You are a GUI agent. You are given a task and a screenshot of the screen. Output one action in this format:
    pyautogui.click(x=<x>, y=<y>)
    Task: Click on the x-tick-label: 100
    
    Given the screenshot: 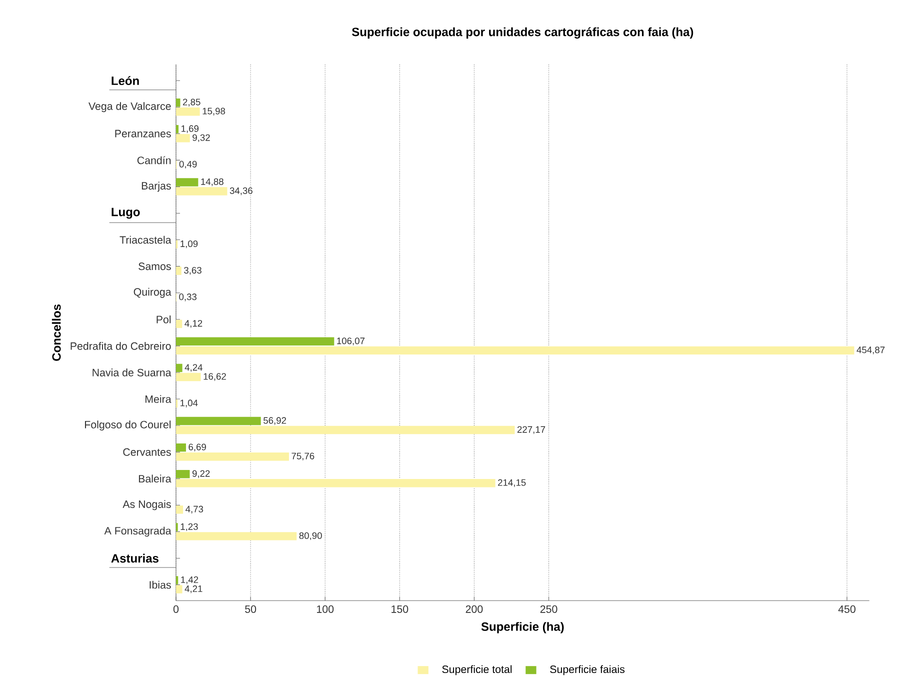 What is the action you would take?
    pyautogui.click(x=325, y=609)
    